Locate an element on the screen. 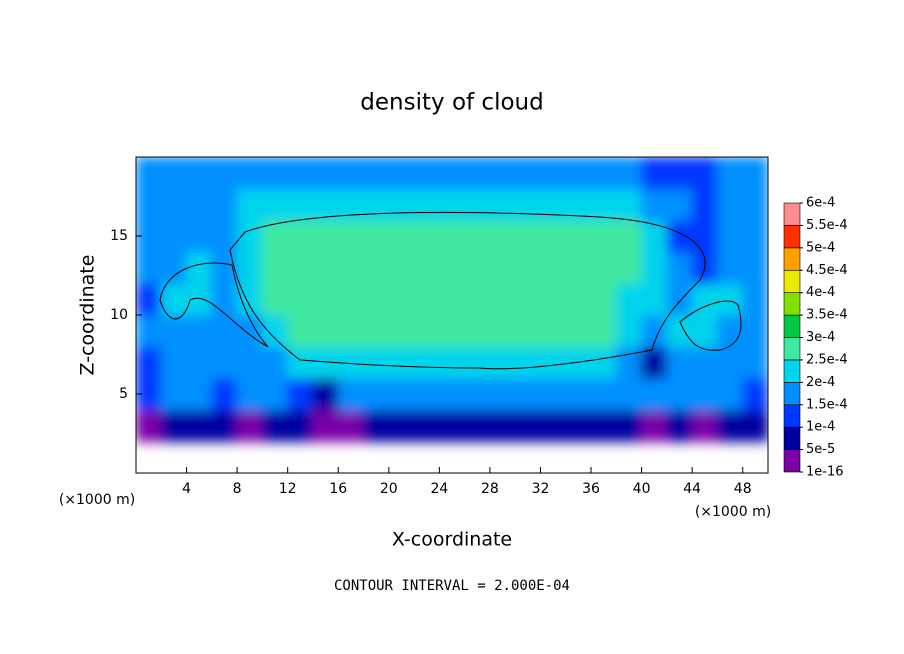 The height and width of the screenshot is (654, 904). colorbar-label: 3e-4 is located at coordinates (820, 337).